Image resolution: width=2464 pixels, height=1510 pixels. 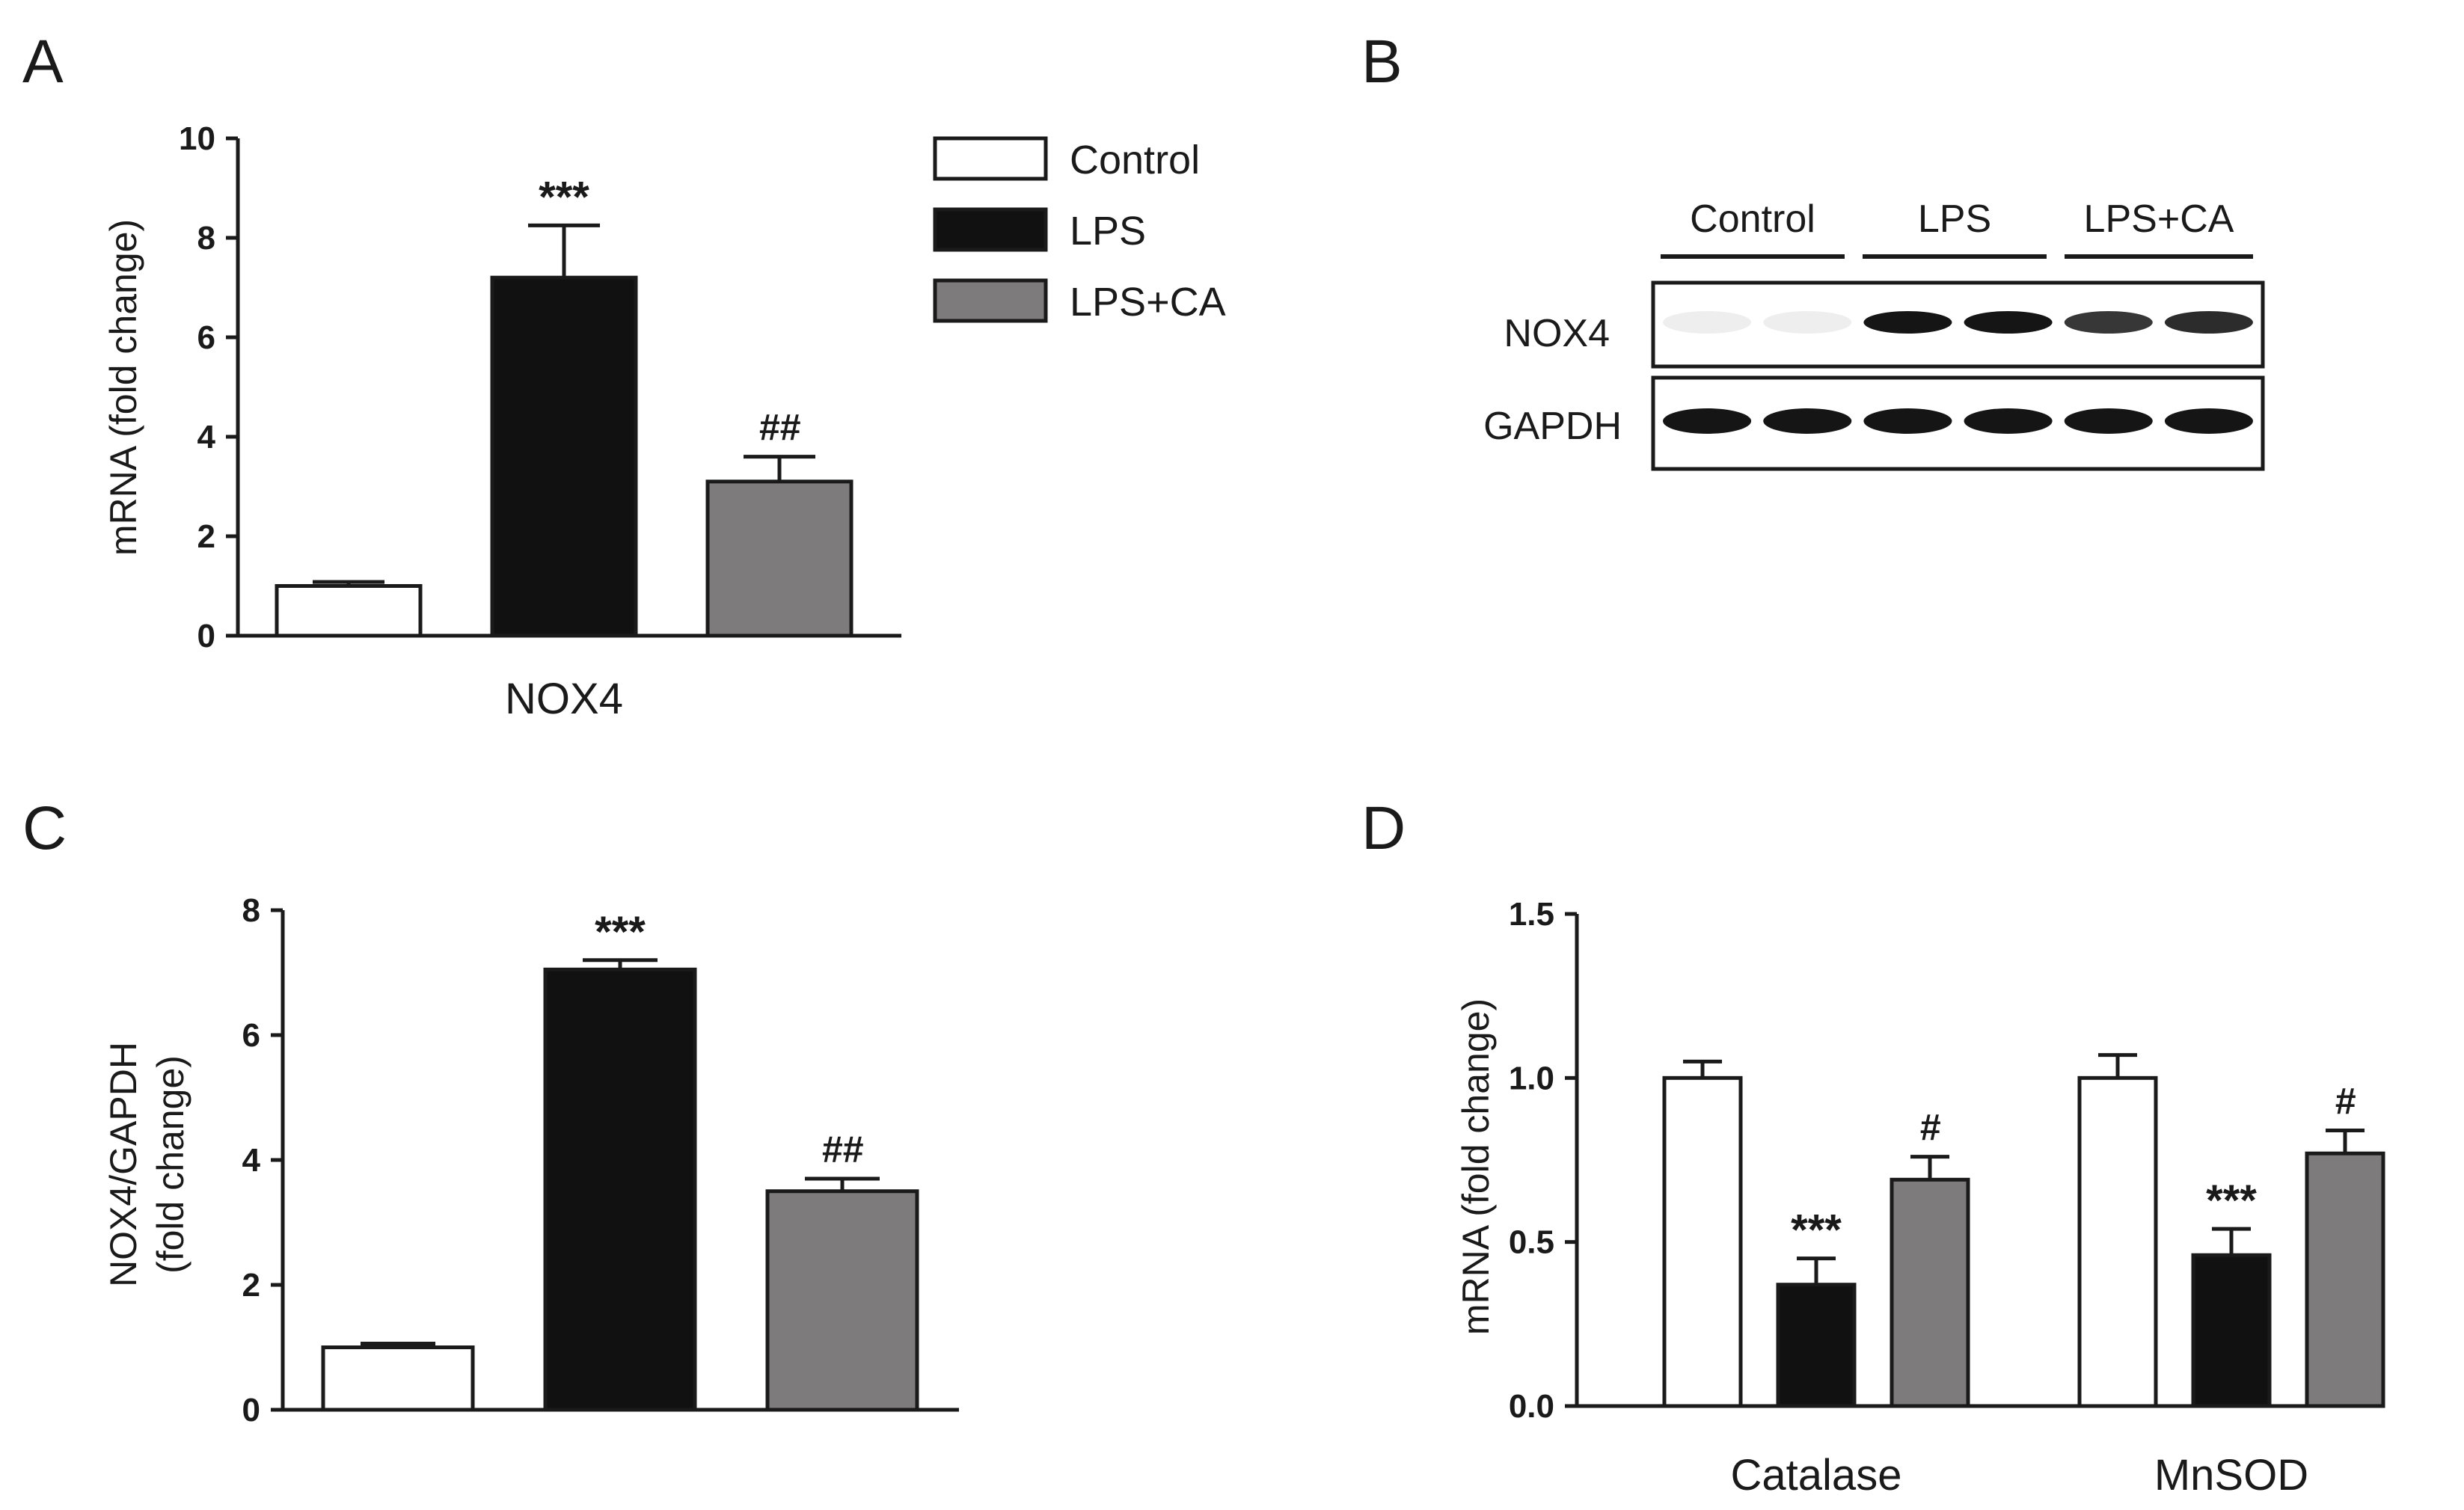 What do you see at coordinates (1383, 828) in the screenshot?
I see `panel-letter-d: D` at bounding box center [1383, 828].